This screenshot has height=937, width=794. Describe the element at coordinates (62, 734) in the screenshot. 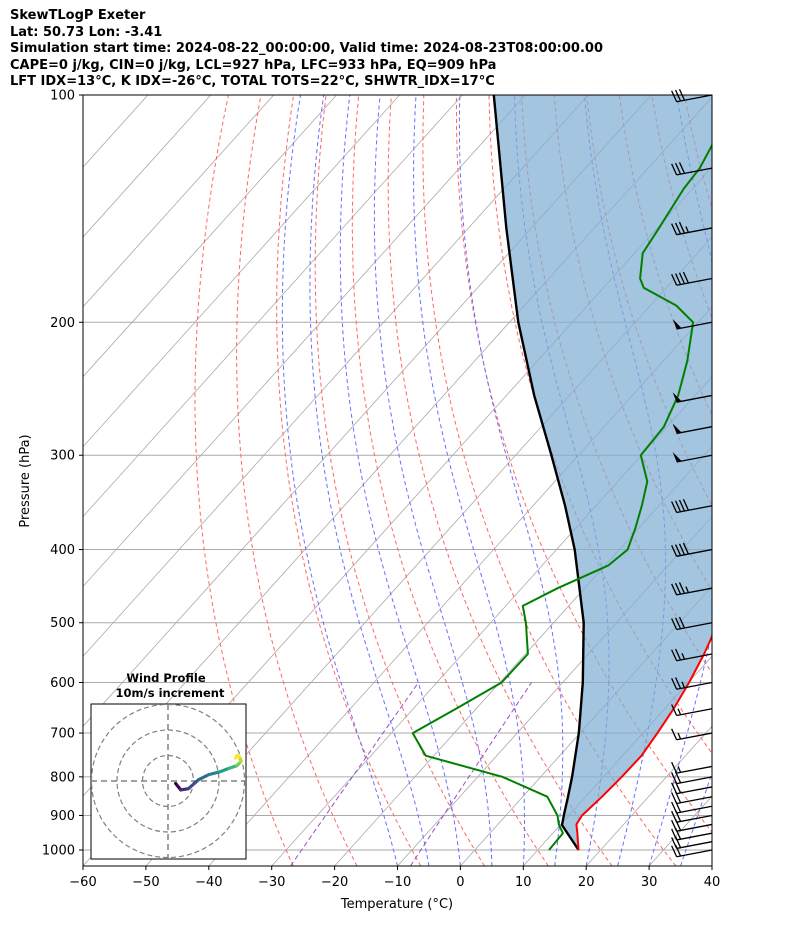

I see `y-tick-label: 700` at that location.